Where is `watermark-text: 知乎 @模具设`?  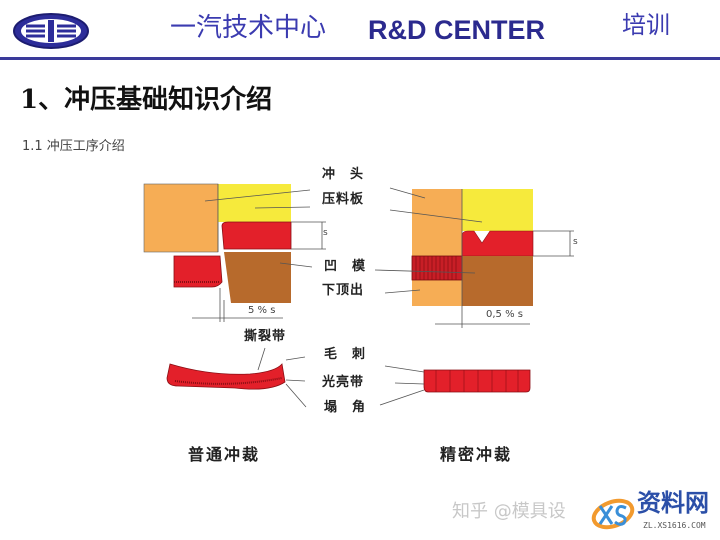
watermark-text: 知乎 @模具设 is located at coordinates (509, 511).